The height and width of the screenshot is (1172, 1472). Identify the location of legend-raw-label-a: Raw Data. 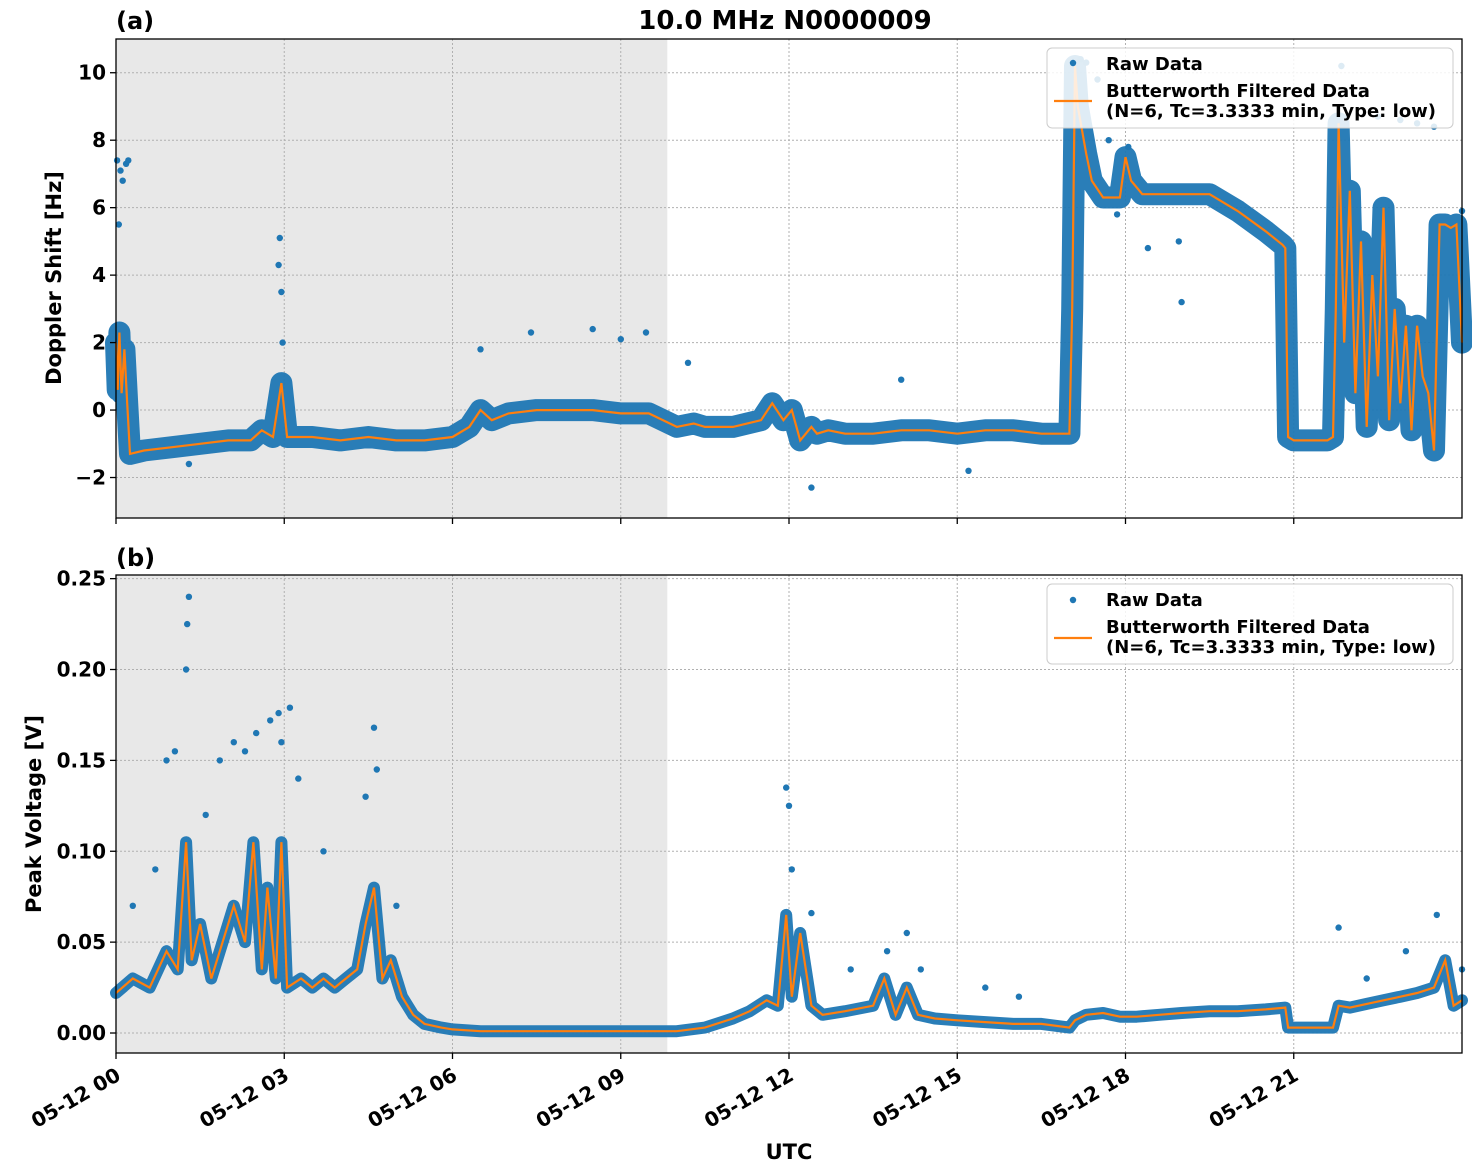
(1154, 64).